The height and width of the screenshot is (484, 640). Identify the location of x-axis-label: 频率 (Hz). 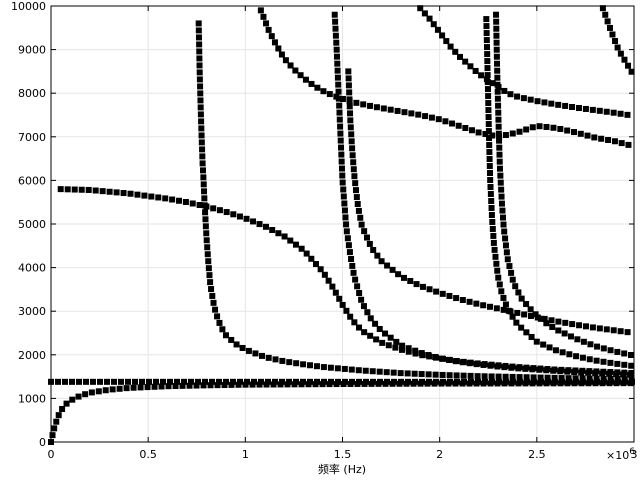
(342, 469).